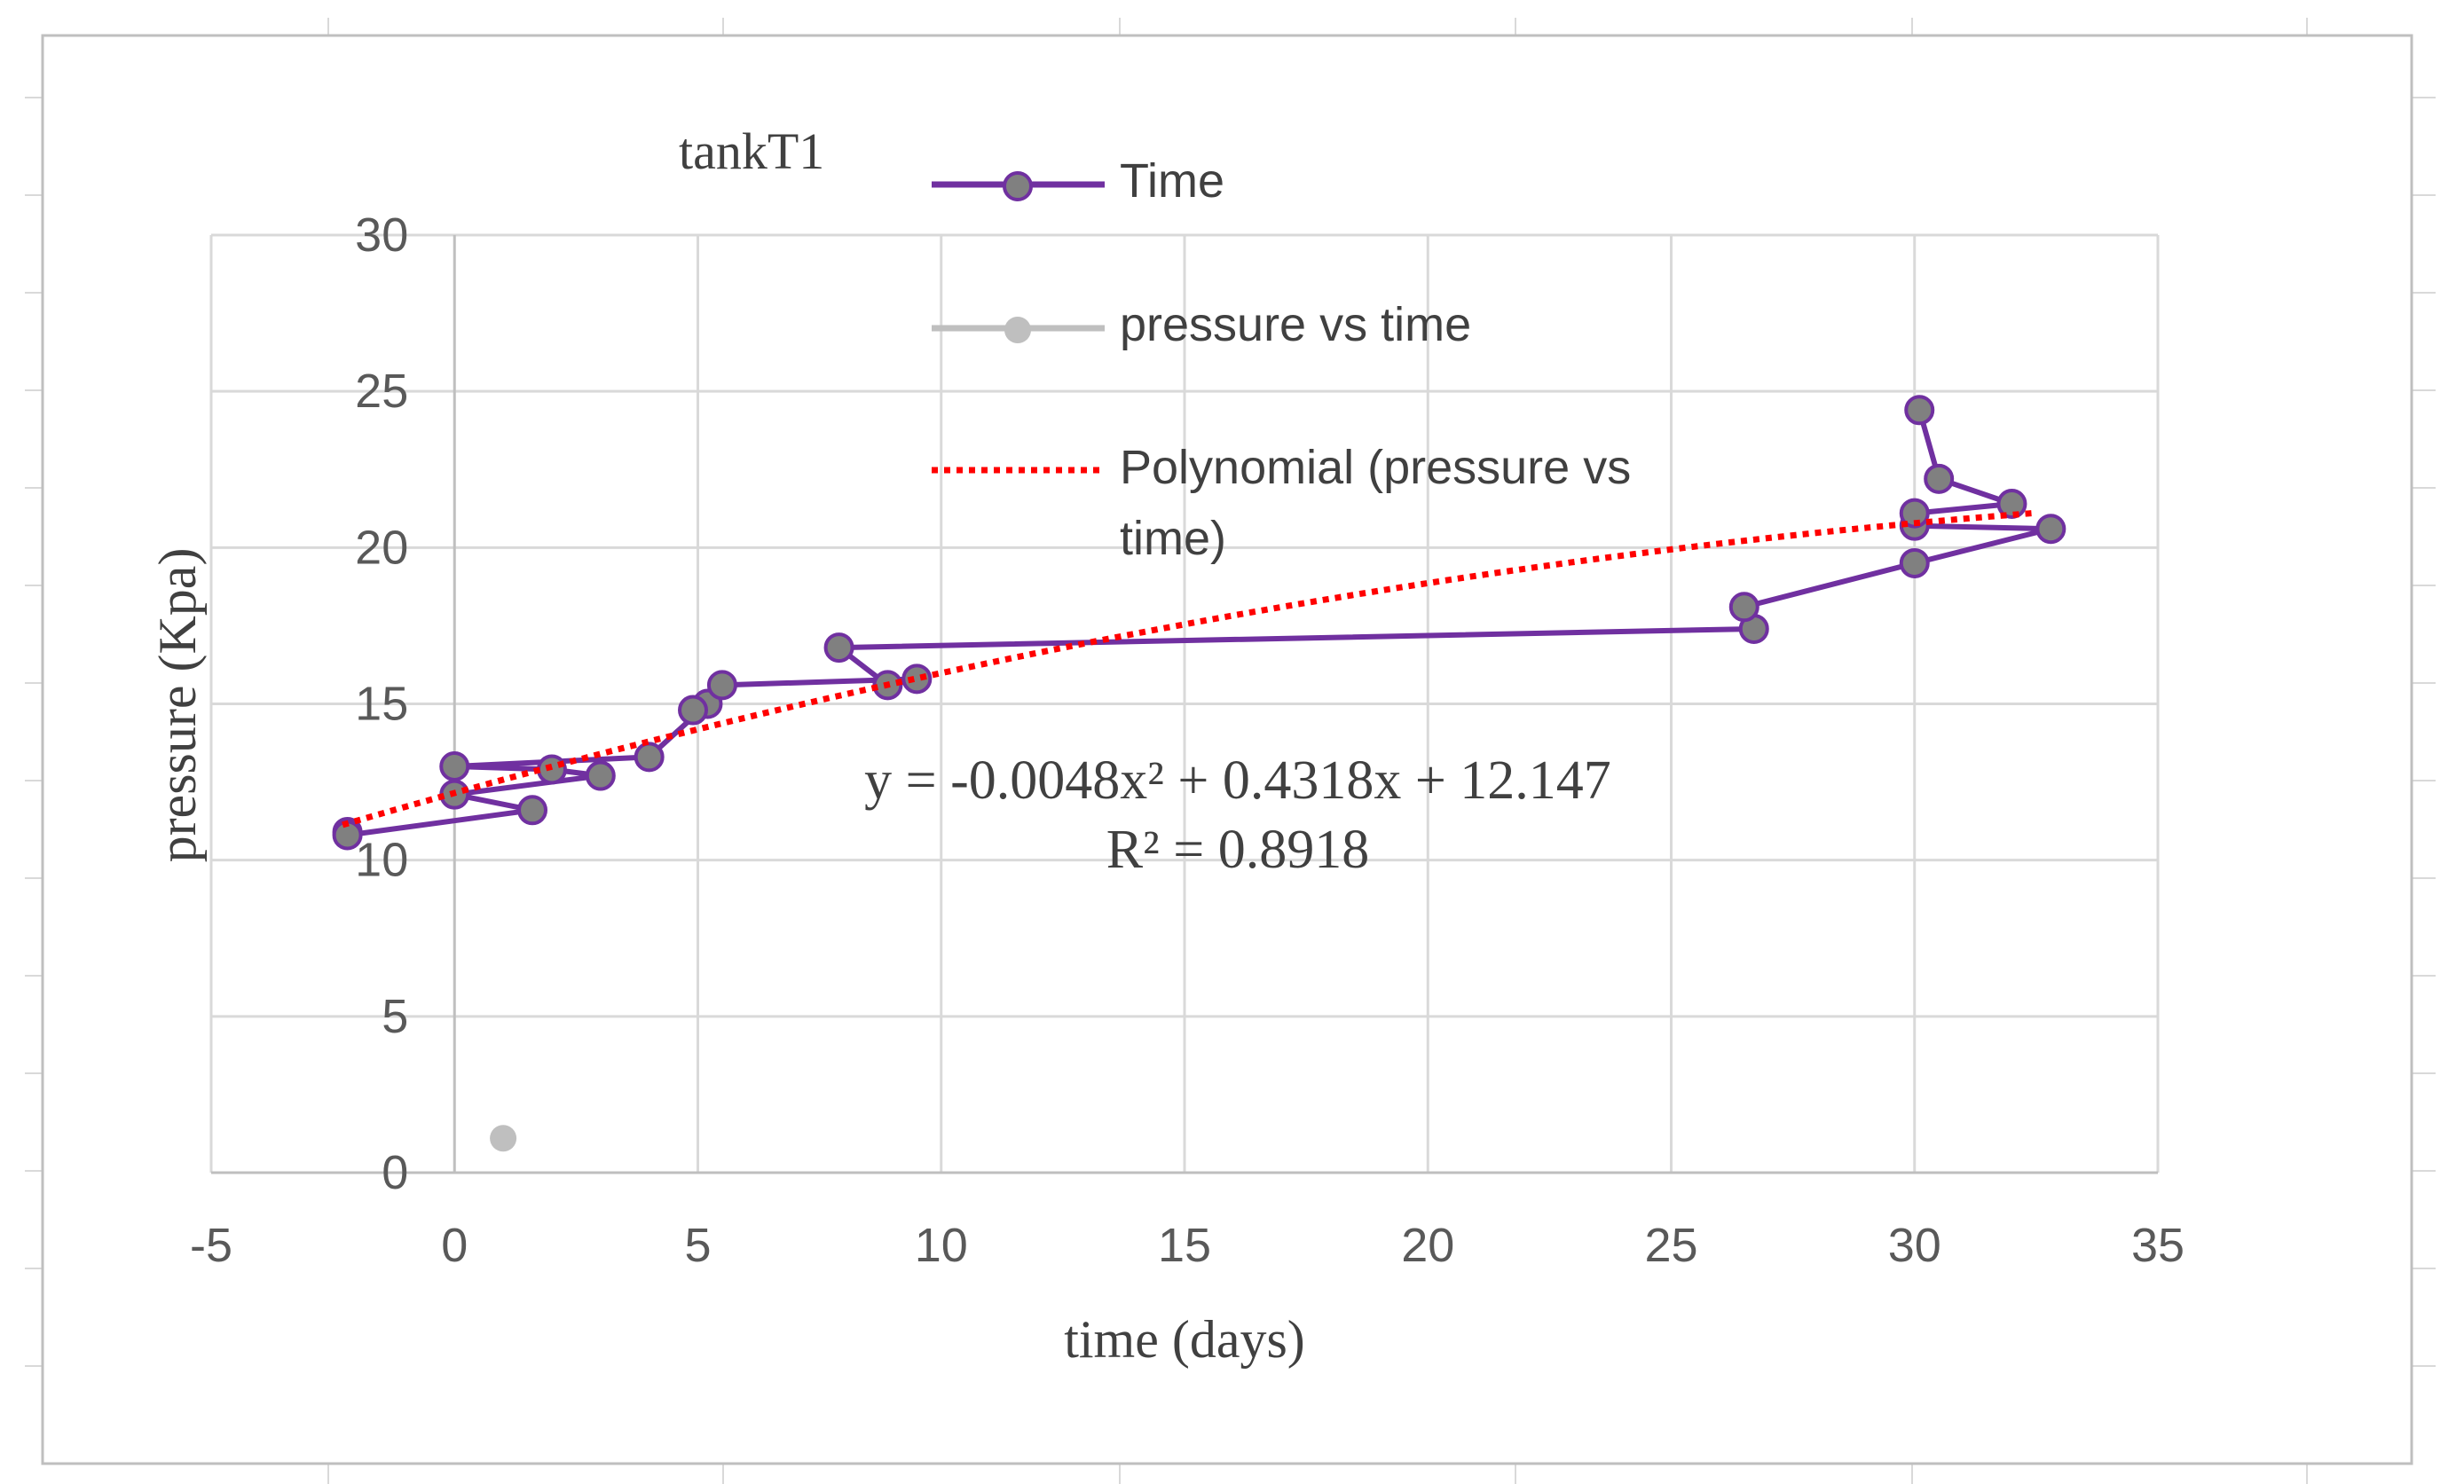  Describe the element at coordinates (395, 1016) in the screenshot. I see `y-tick-label: 5` at that location.